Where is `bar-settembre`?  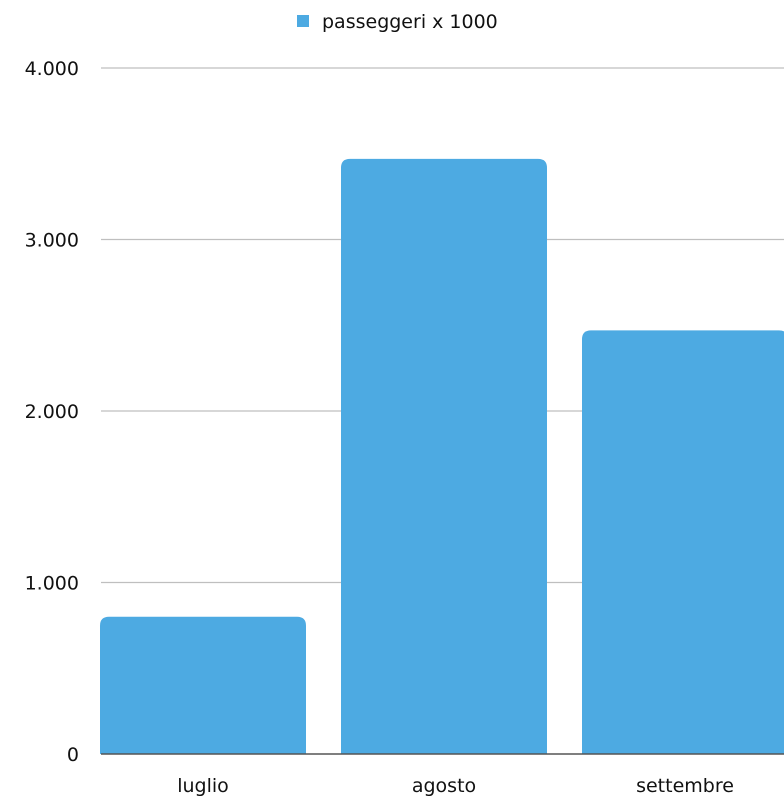
bar-settembre is located at coordinates (683, 542).